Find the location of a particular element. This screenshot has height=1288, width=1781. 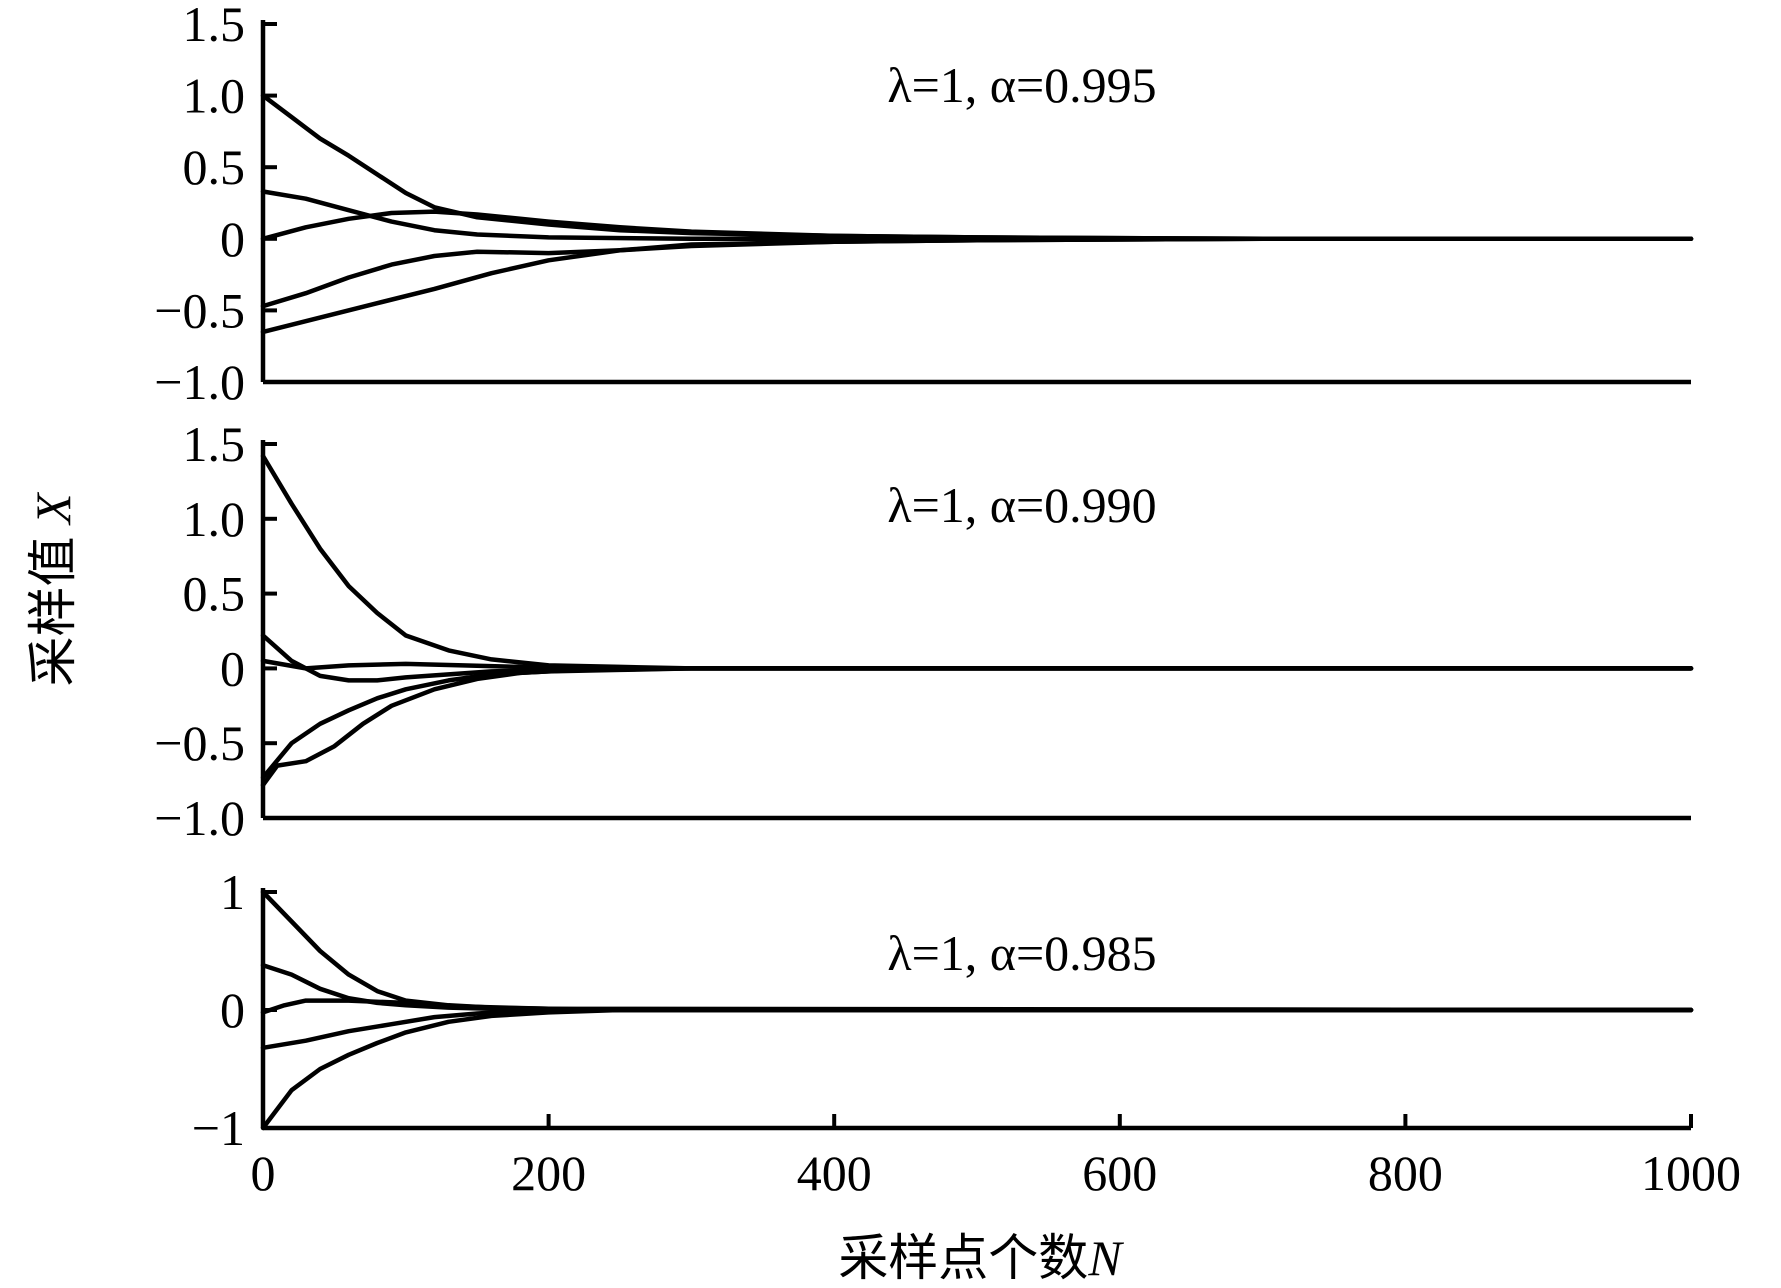

x-tick-label: 200 is located at coordinates (548, 1173).